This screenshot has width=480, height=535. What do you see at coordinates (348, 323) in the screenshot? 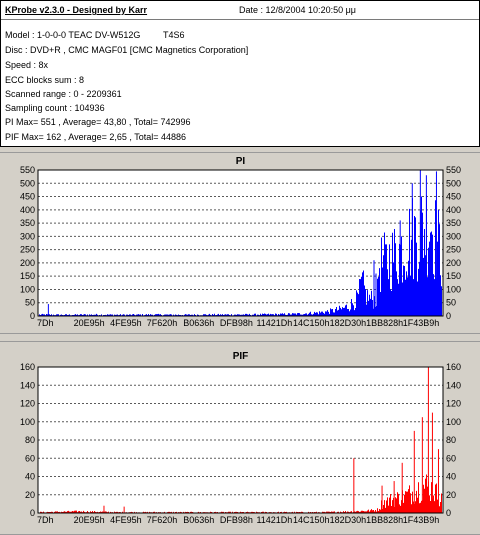
I see `pi-x-tick-label: 182D30h` at bounding box center [348, 323].